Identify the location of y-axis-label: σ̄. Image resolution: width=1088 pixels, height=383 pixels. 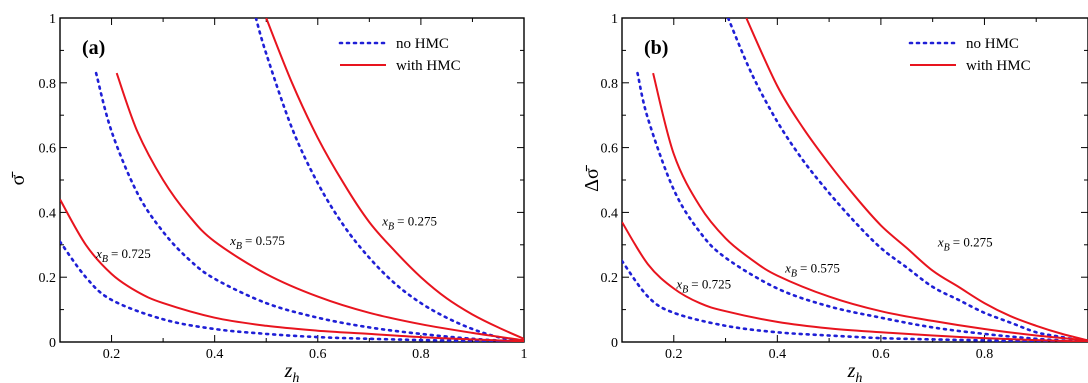
(18, 178).